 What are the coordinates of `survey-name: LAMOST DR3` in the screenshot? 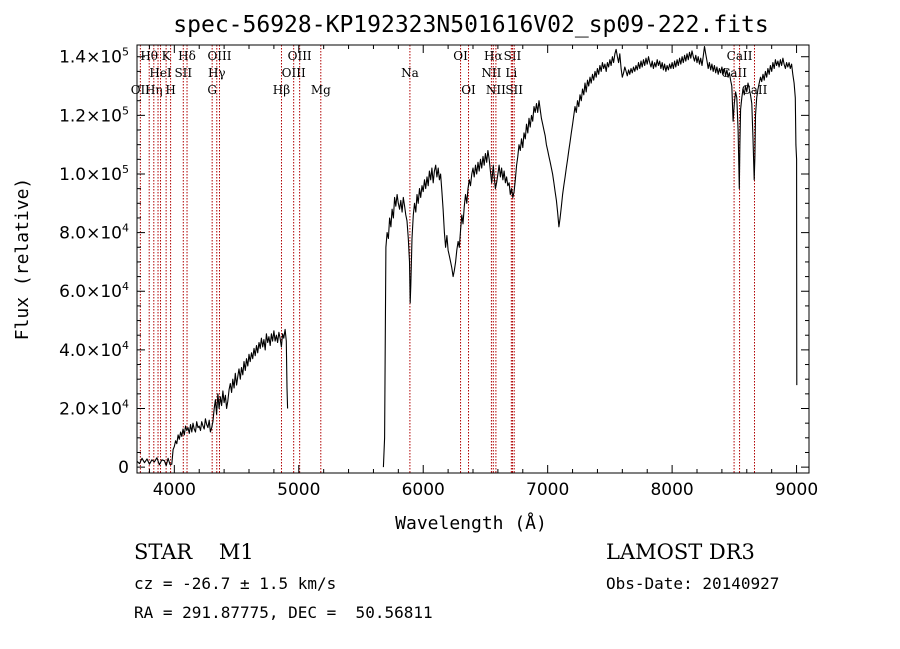 It's located at (680, 552).